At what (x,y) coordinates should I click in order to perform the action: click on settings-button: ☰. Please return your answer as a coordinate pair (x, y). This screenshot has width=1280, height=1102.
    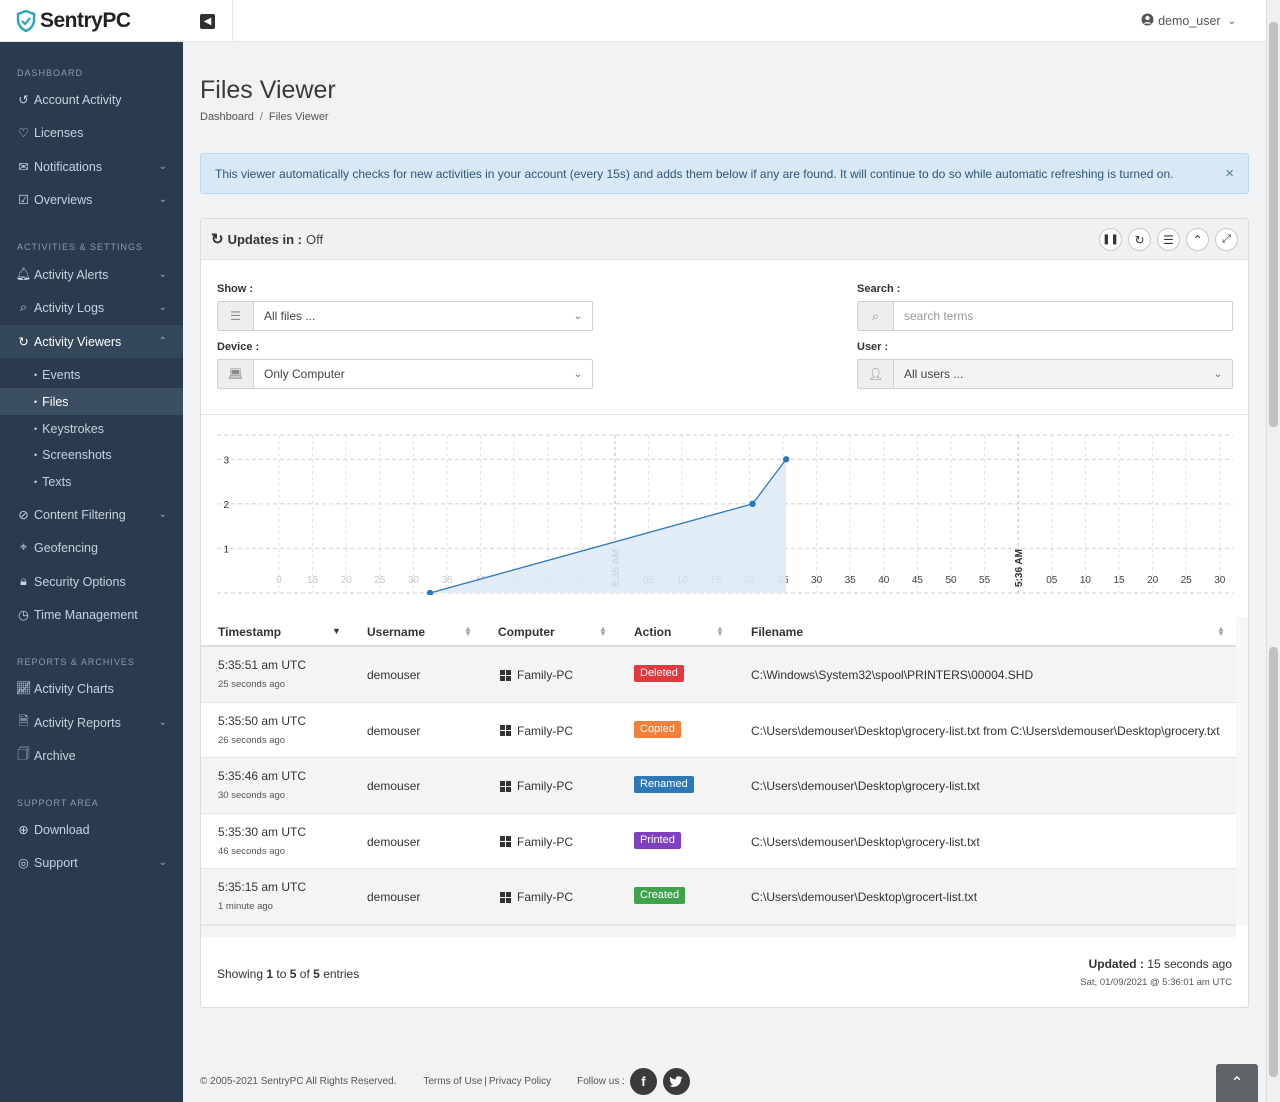
    Looking at the image, I should click on (1168, 239).